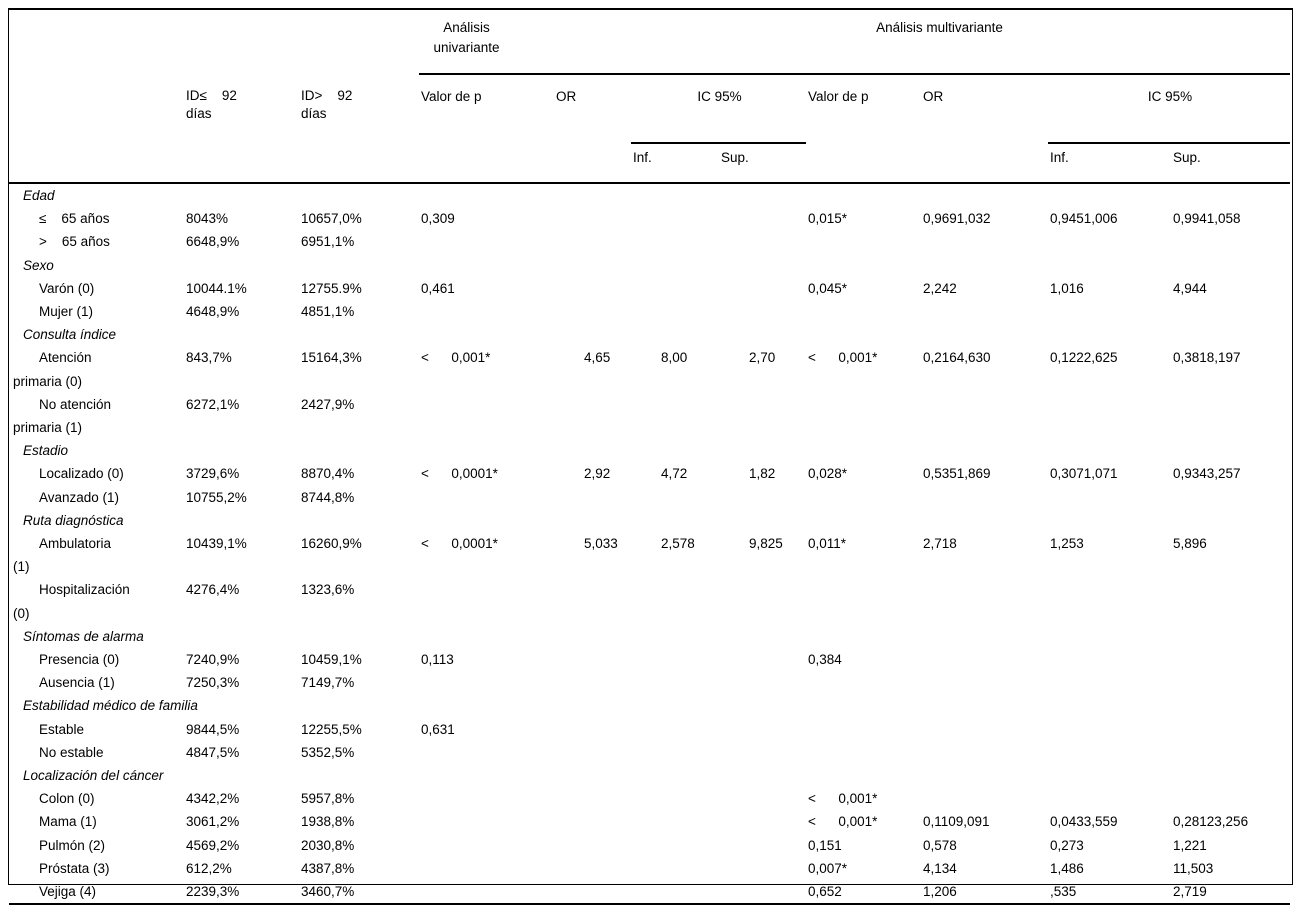  What do you see at coordinates (1109, 163) in the screenshot?
I see `header-inf-multivariate: Inf.` at bounding box center [1109, 163].